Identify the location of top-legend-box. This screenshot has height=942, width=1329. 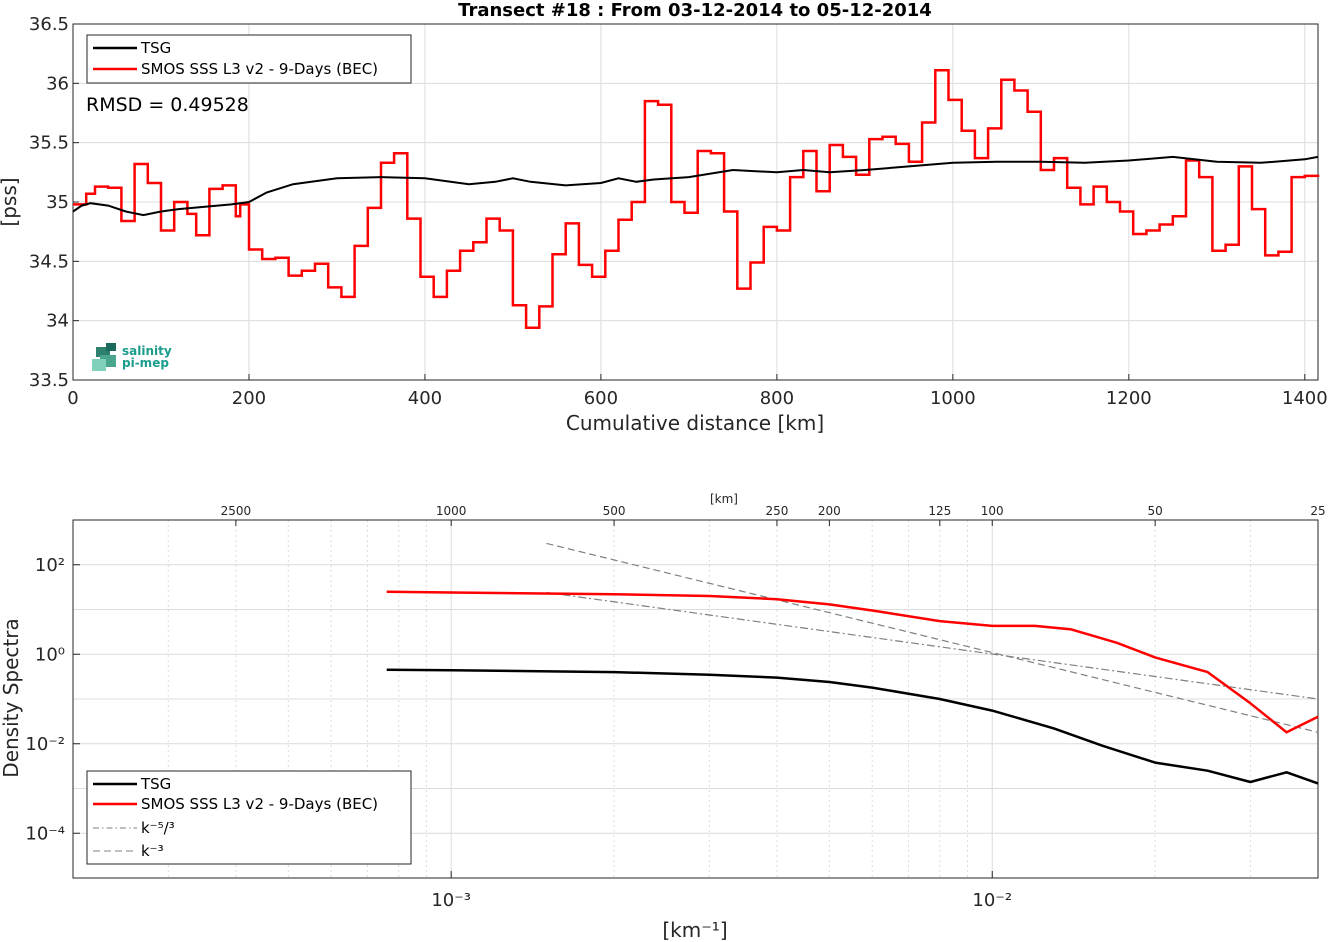
(249, 59).